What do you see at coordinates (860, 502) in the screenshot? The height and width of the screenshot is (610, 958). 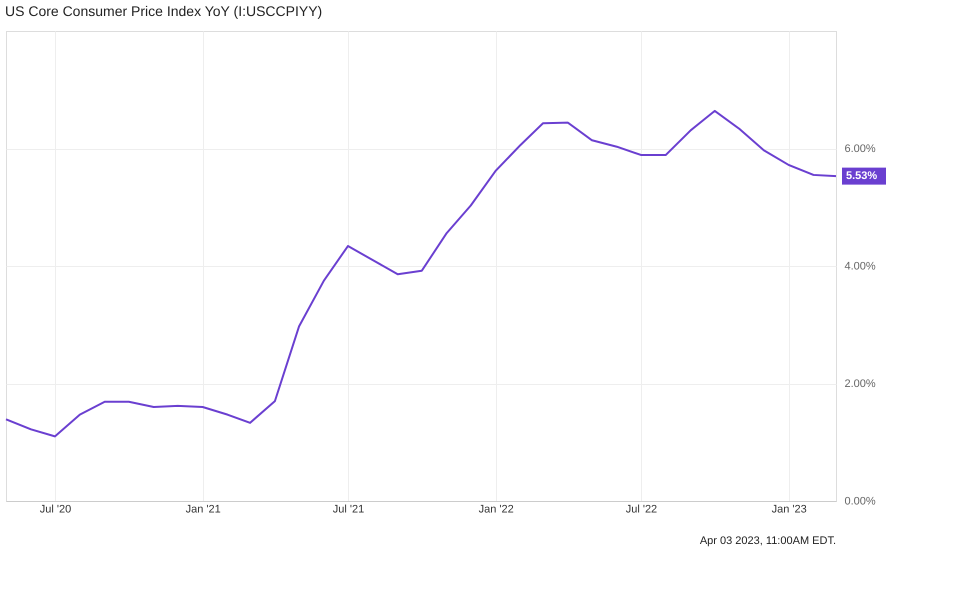 I see `y-tick-label: 0.00%` at bounding box center [860, 502].